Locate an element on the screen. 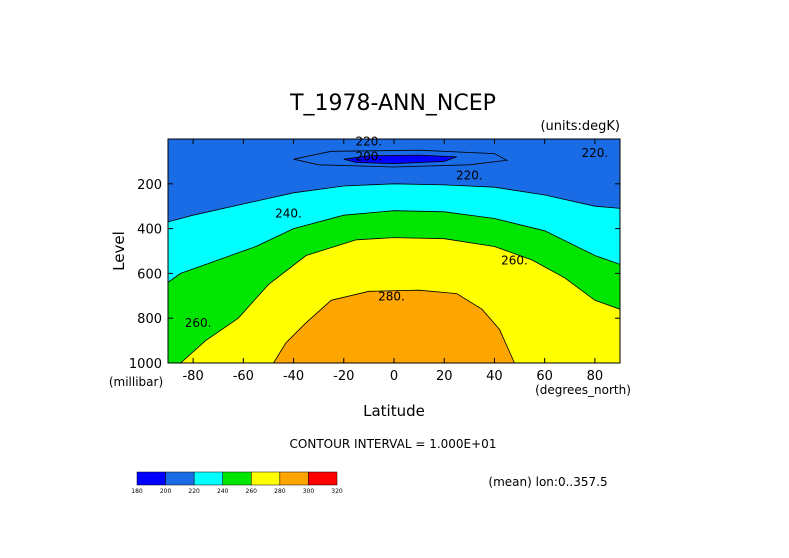 This screenshot has height=558, width=789. colorbar-label: 280 is located at coordinates (280, 491).